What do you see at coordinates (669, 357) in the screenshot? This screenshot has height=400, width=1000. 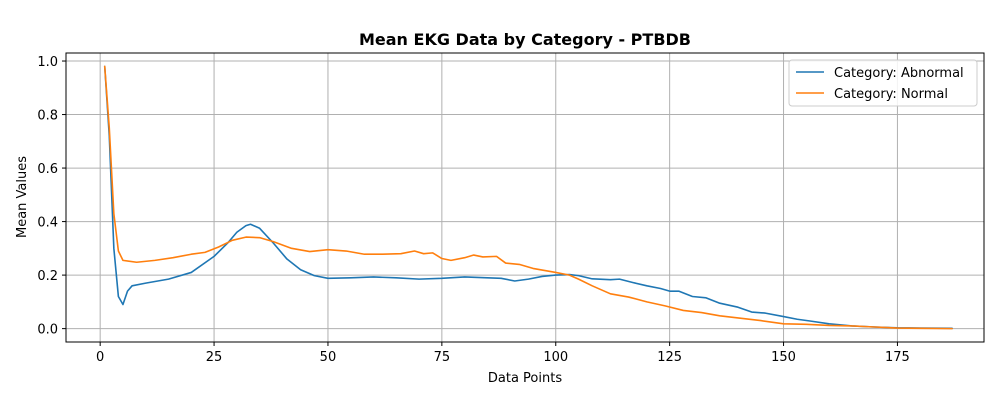 I see `x-tick-label: 125` at bounding box center [669, 357].